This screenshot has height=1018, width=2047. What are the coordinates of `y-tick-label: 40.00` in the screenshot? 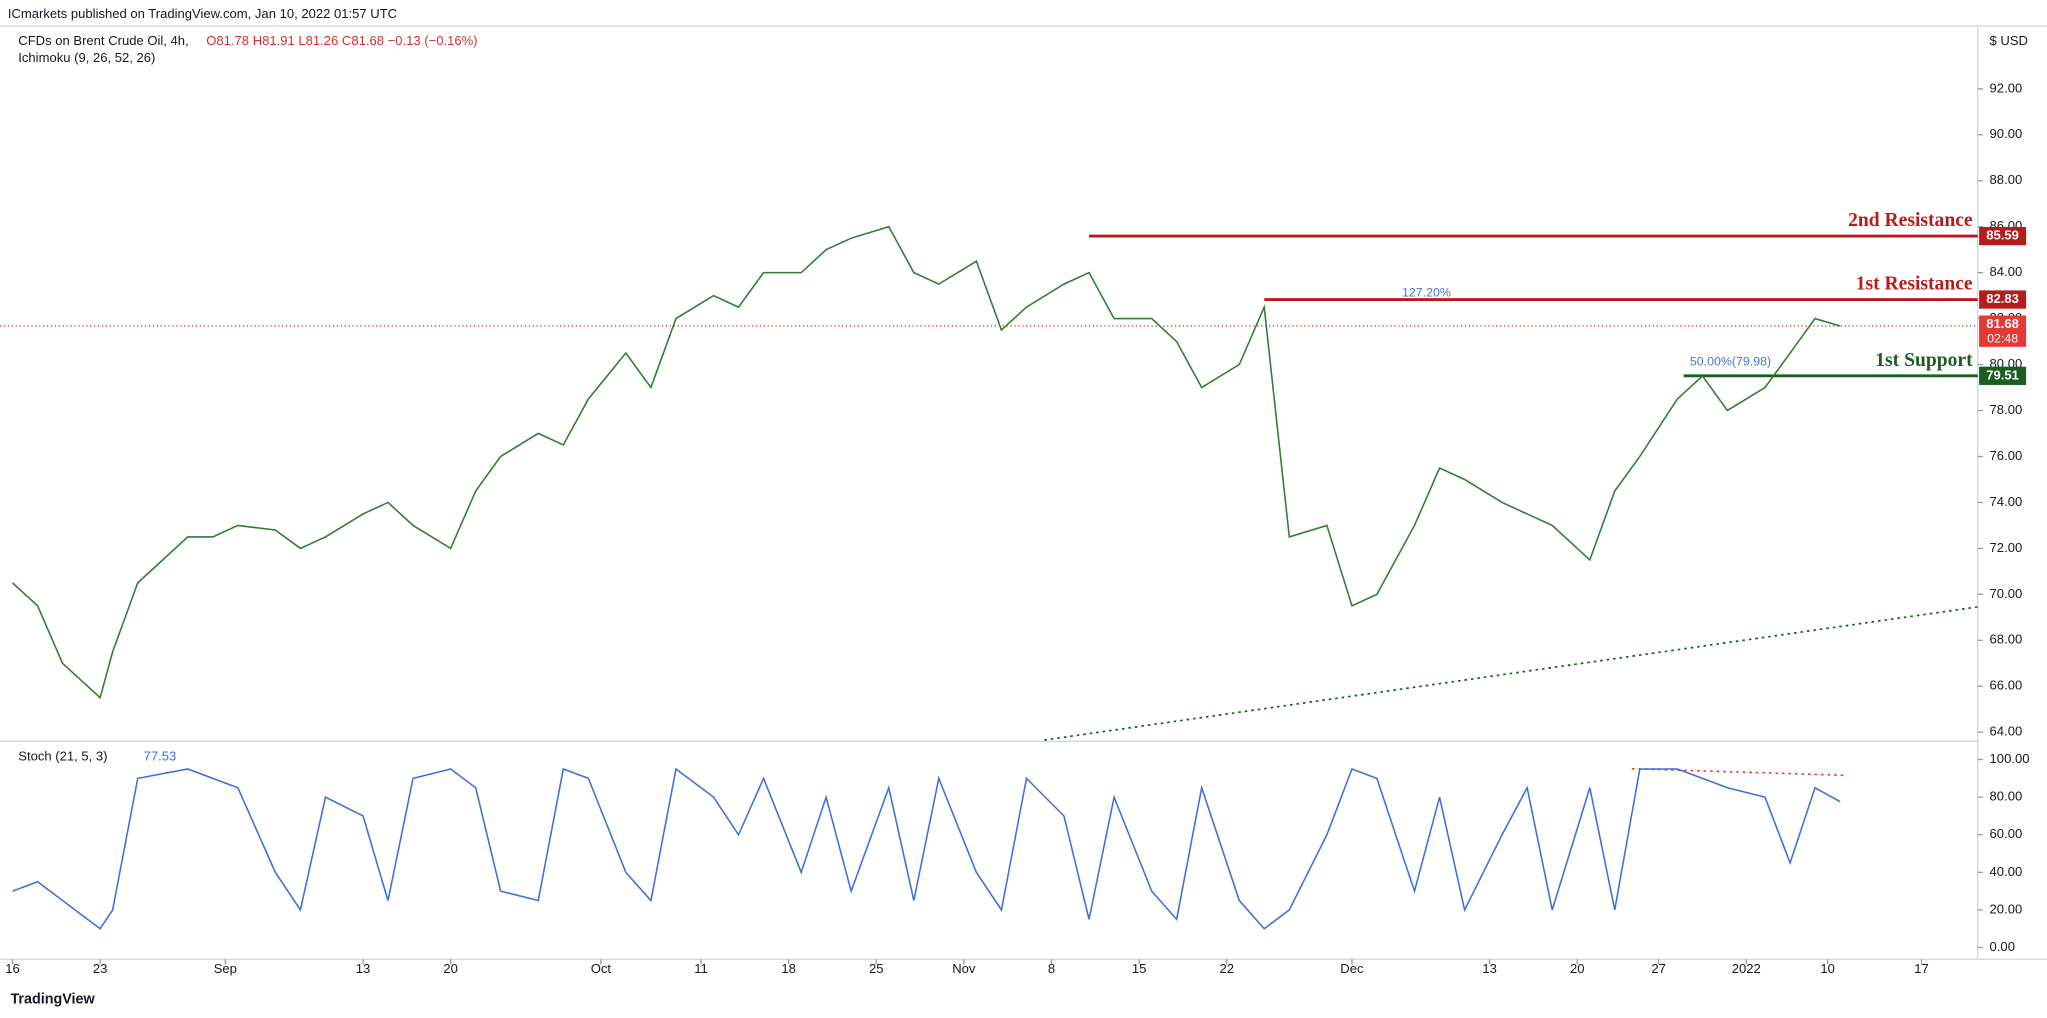 It's located at (2006, 871).